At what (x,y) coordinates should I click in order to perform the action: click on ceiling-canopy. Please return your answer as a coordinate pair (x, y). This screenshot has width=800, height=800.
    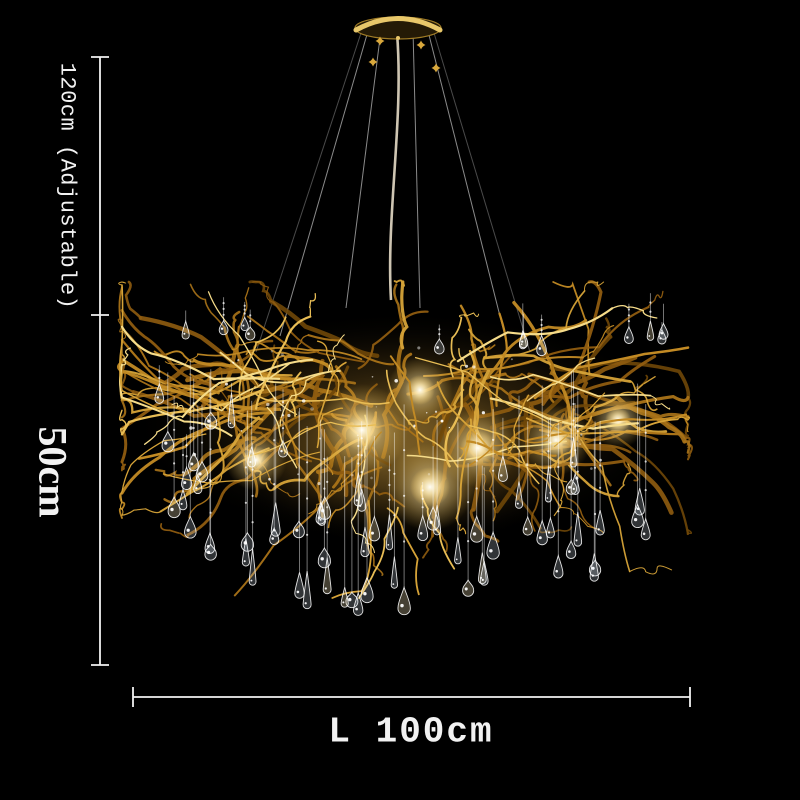
    Looking at the image, I should click on (398, 44).